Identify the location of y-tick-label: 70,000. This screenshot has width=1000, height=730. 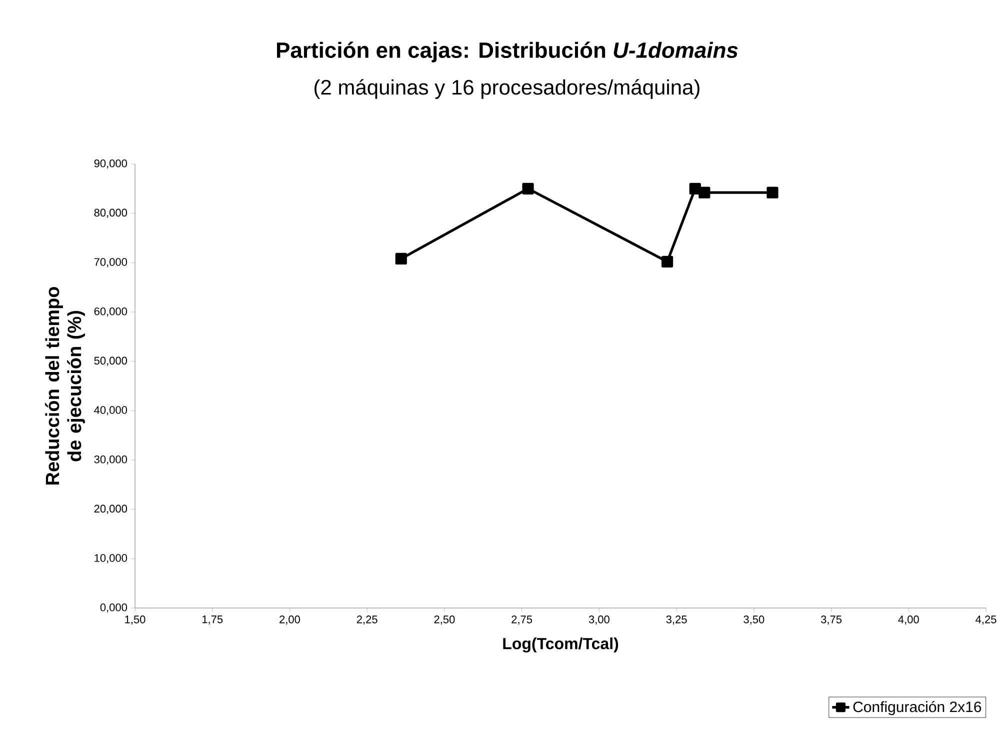
(111, 263).